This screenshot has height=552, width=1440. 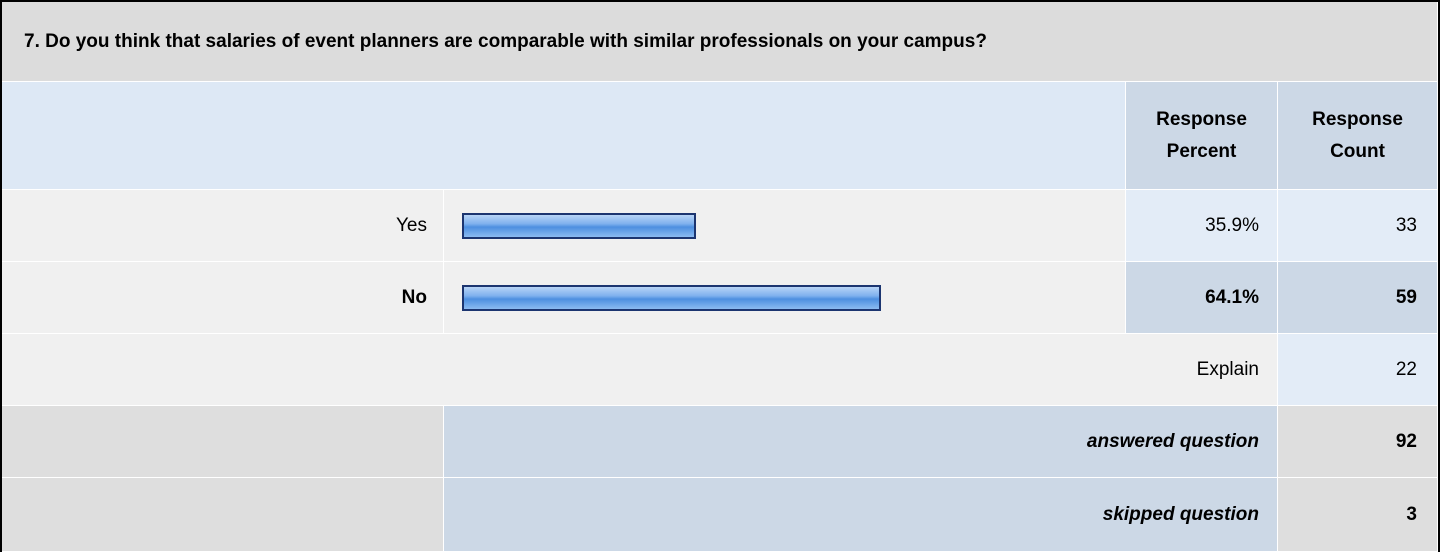 I want to click on row-percent: 64.1%, so click(x=1202, y=298).